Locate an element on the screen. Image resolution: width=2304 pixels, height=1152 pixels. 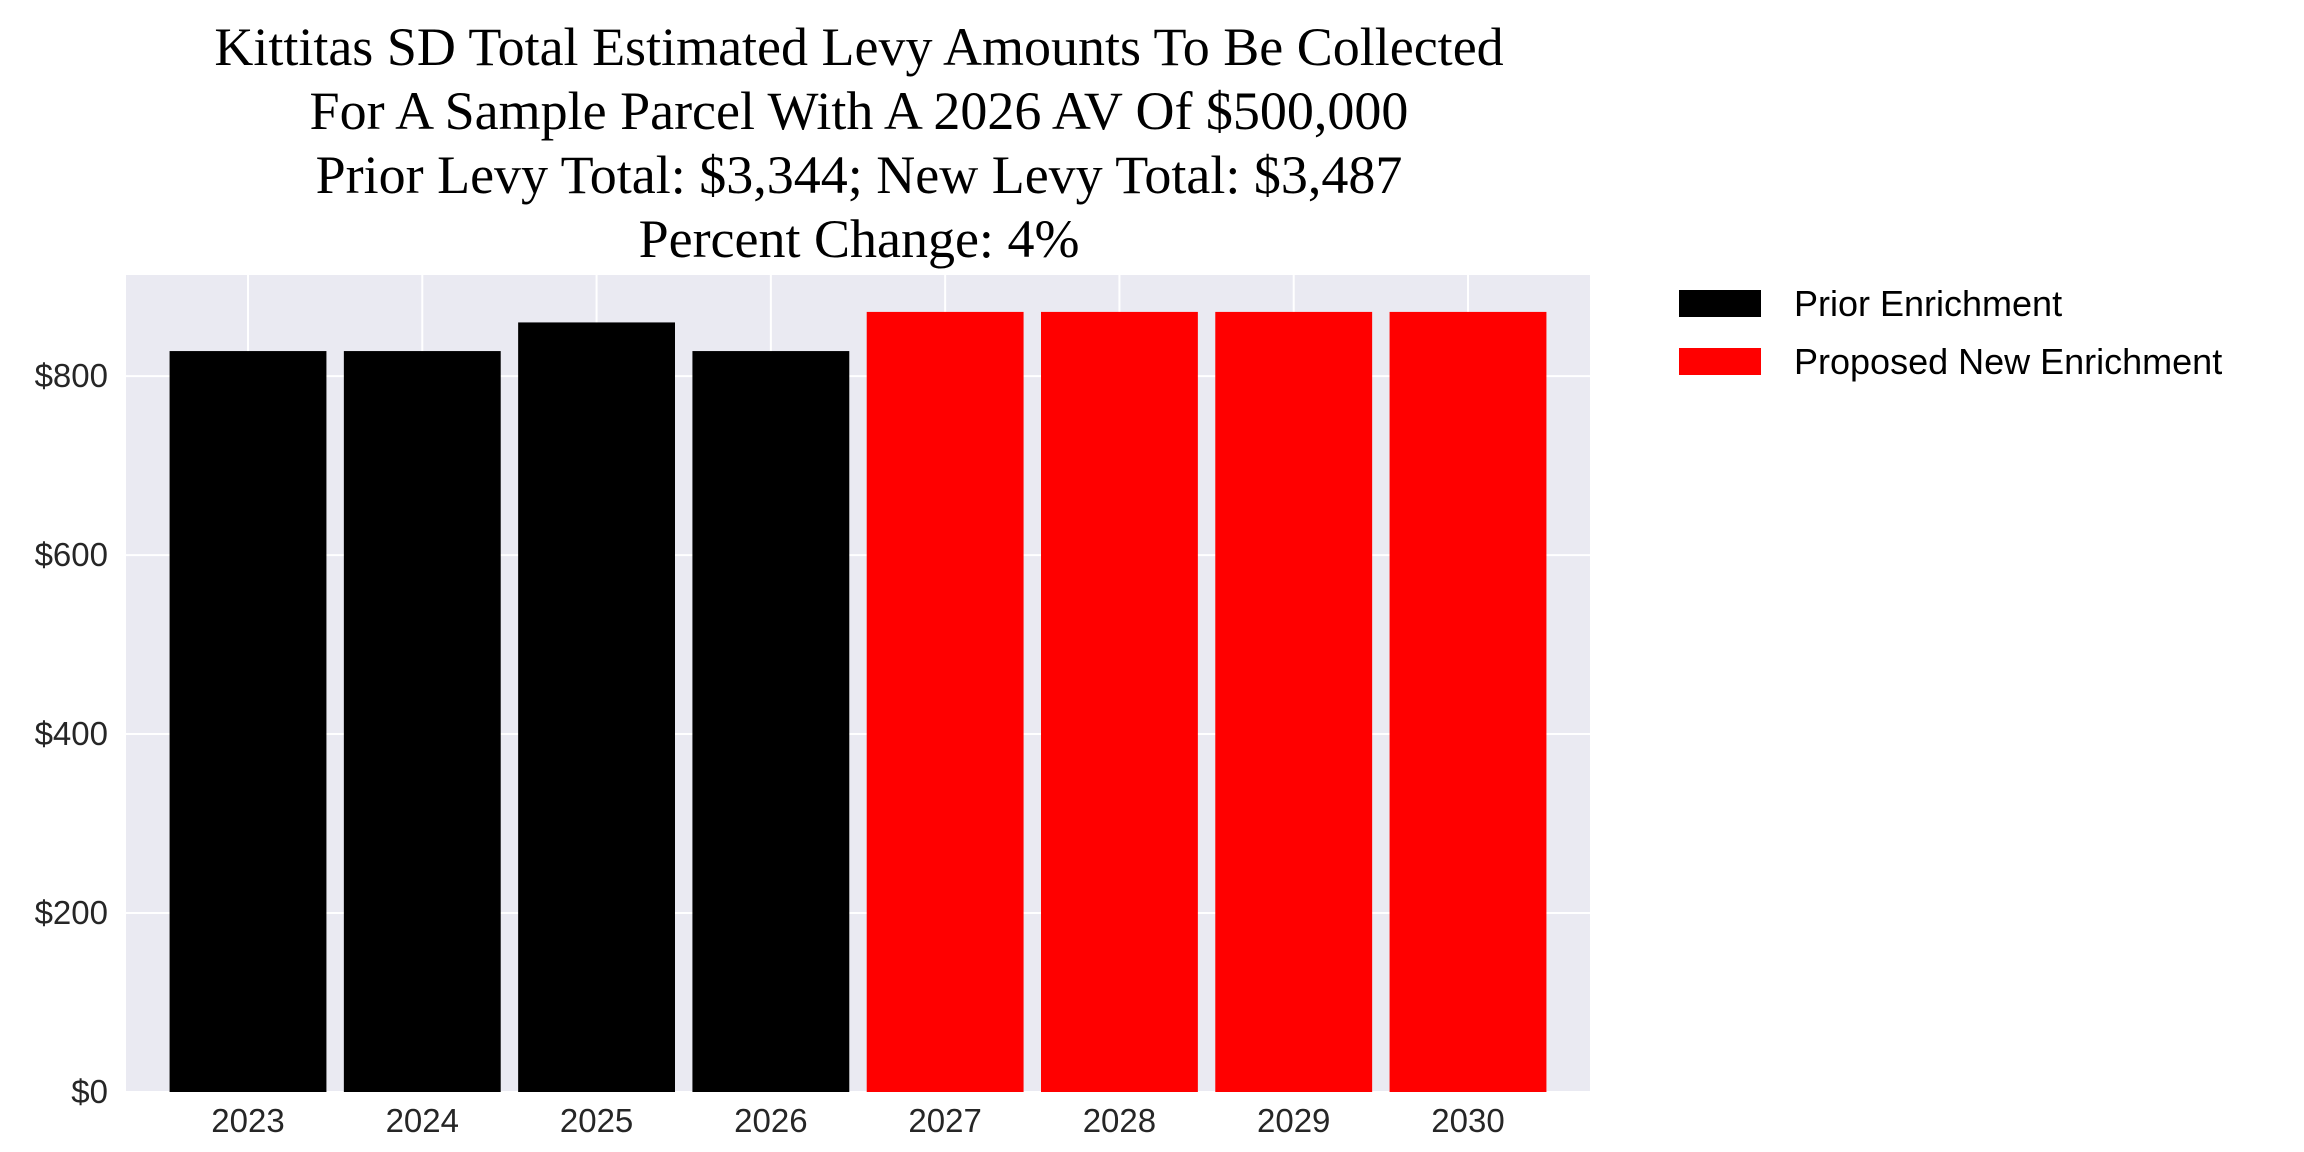
bar-2025 is located at coordinates (596, 707).